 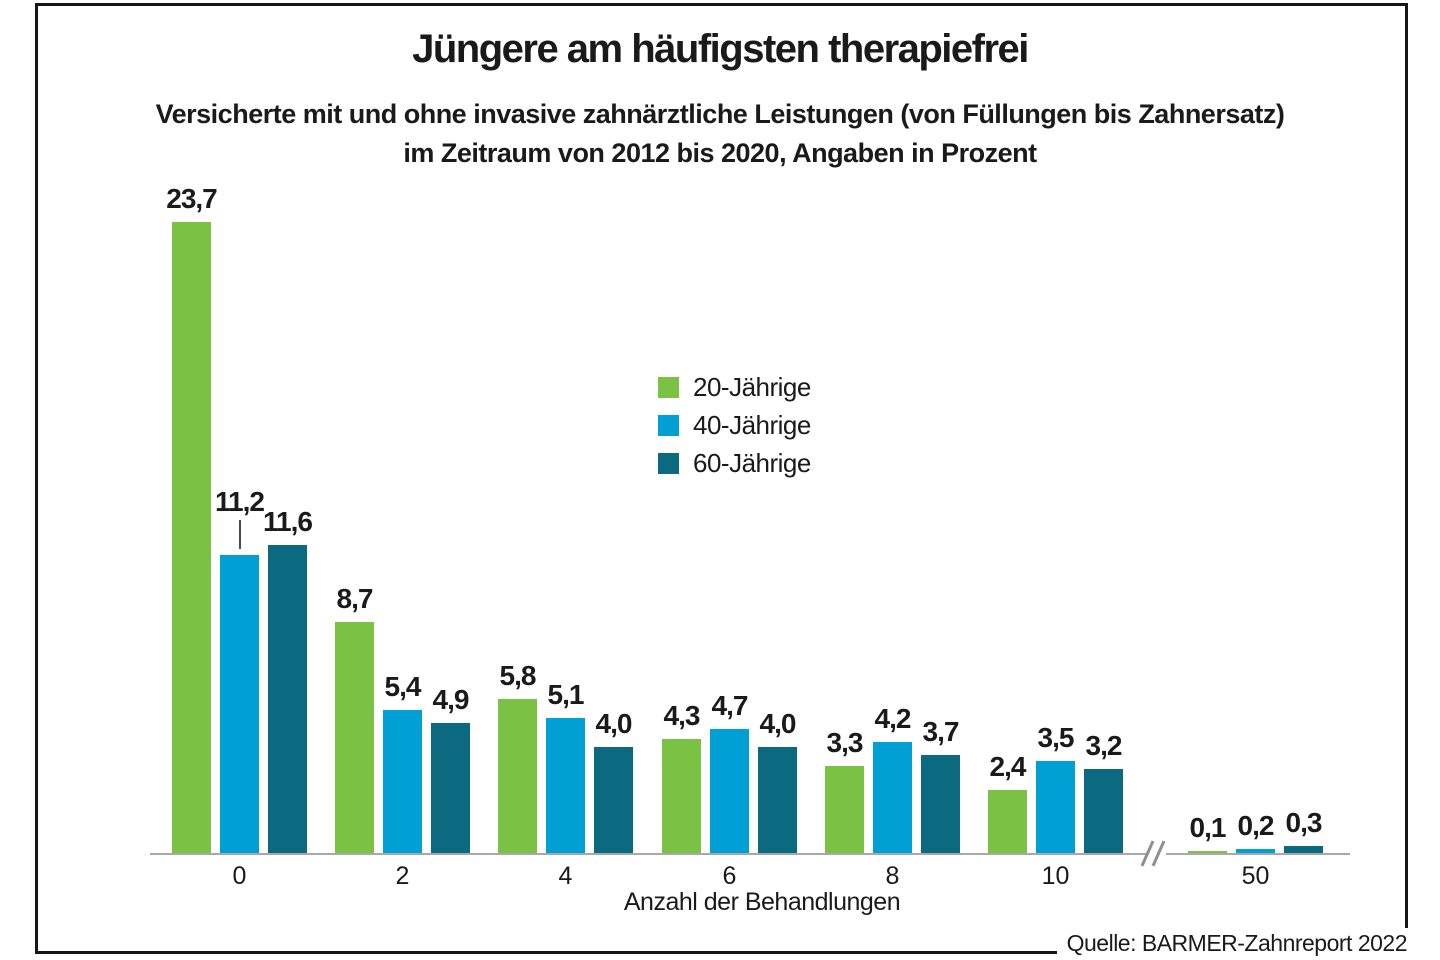 I want to click on bar-40-Jährige-8, so click(x=892, y=798).